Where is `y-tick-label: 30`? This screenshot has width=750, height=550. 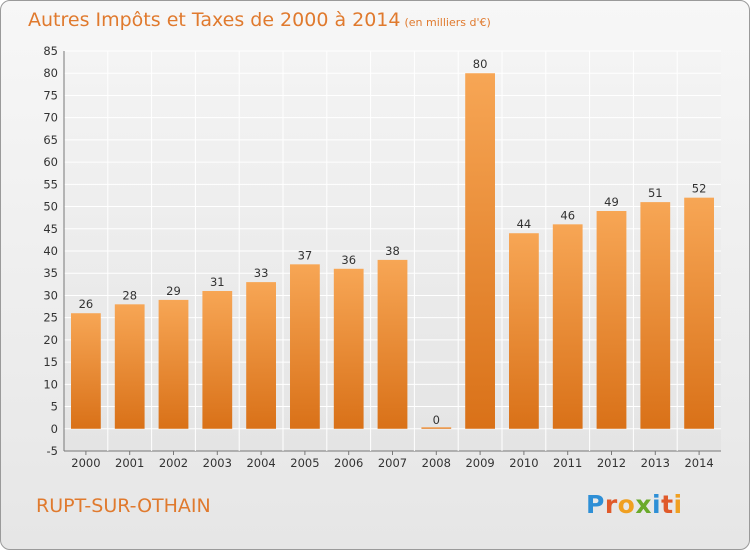
y-tick-label: 30 is located at coordinates (50, 295).